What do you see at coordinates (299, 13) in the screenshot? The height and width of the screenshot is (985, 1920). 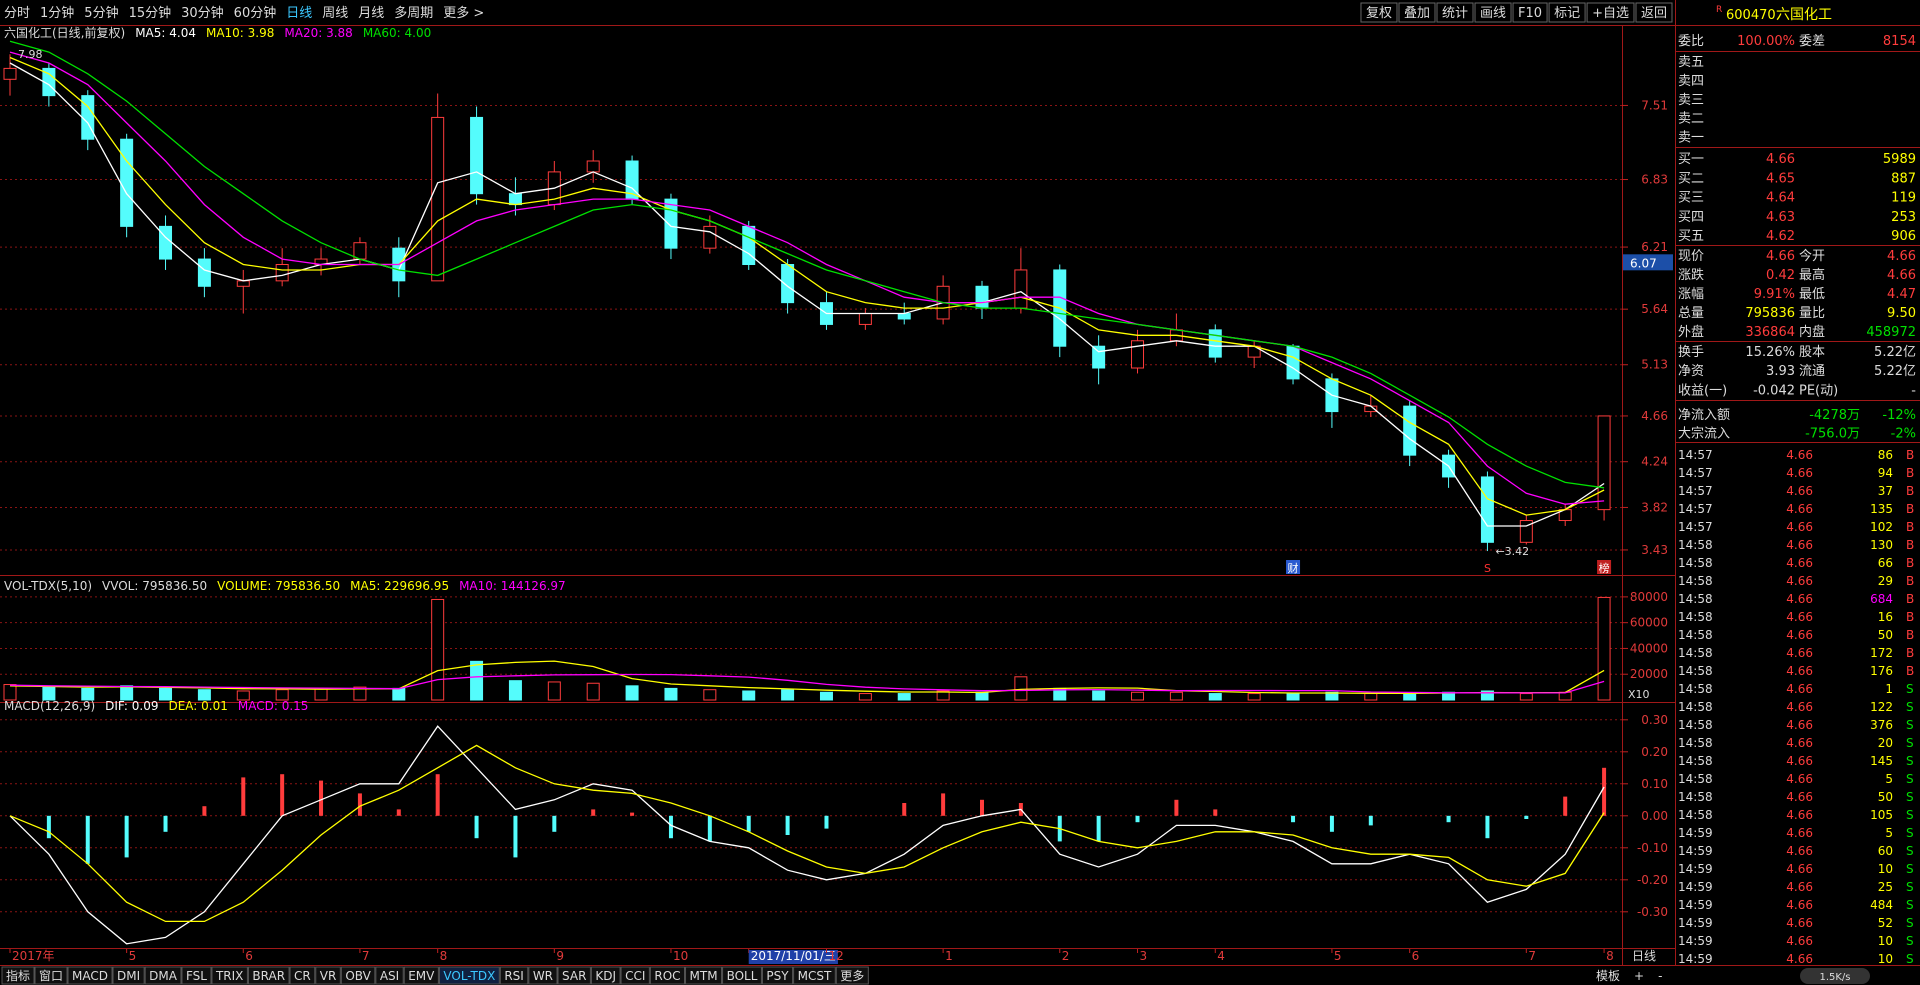 I see `period-tab: 日线` at bounding box center [299, 13].